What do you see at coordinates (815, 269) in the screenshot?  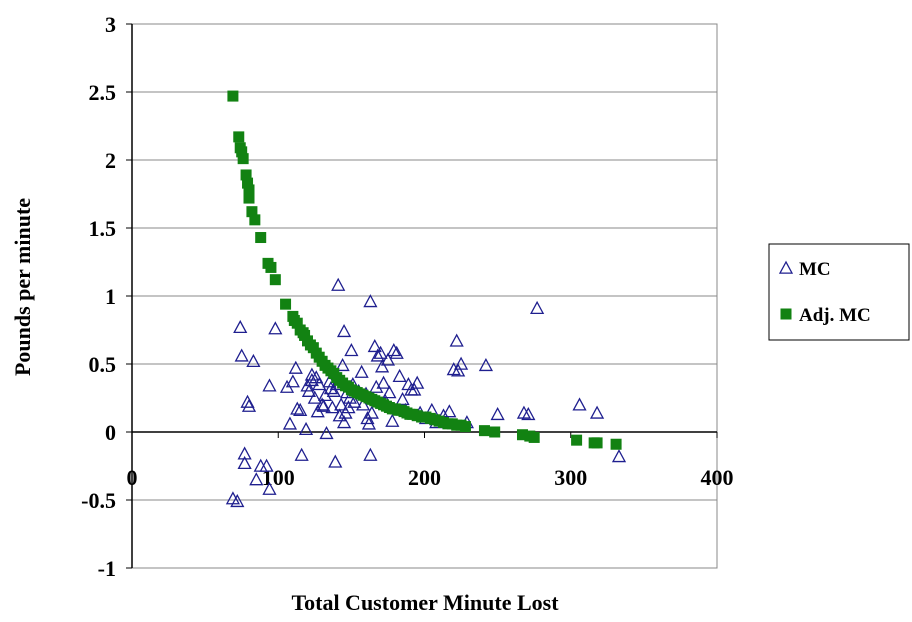 I see `legend-label: MC` at bounding box center [815, 269].